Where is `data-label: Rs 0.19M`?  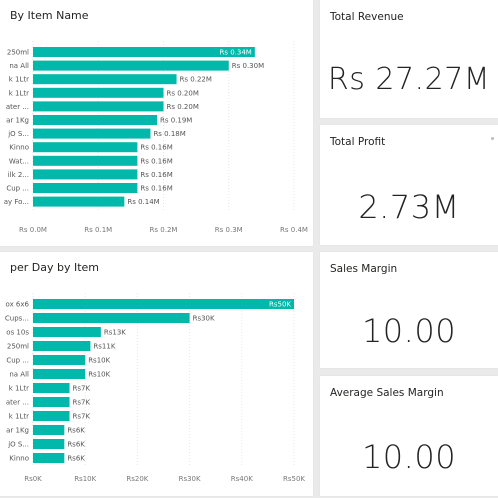
data-label: Rs 0.19M is located at coordinates (176, 121).